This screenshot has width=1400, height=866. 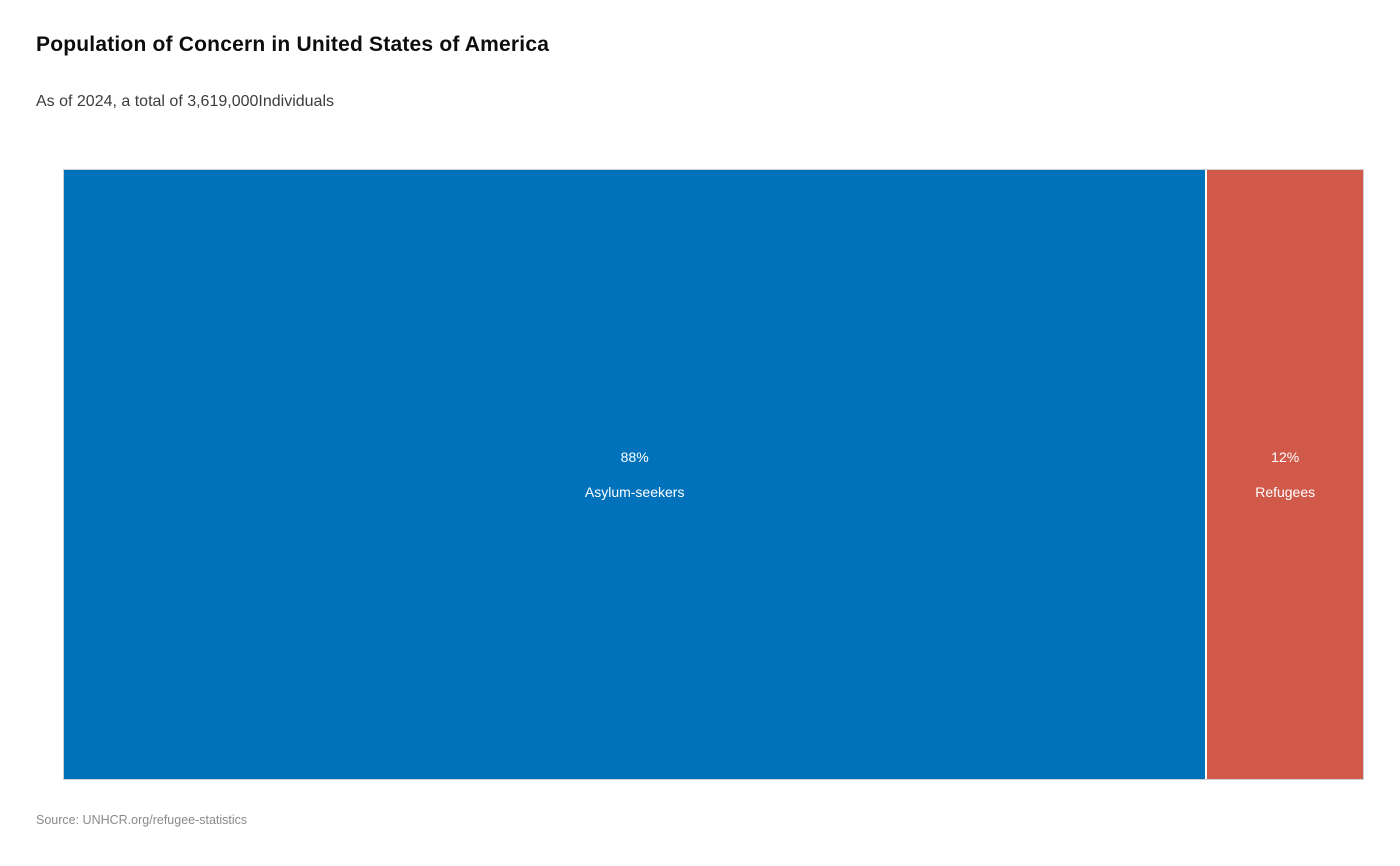 I want to click on treemap-segment-refugees: 12% Refugees, so click(x=1285, y=474).